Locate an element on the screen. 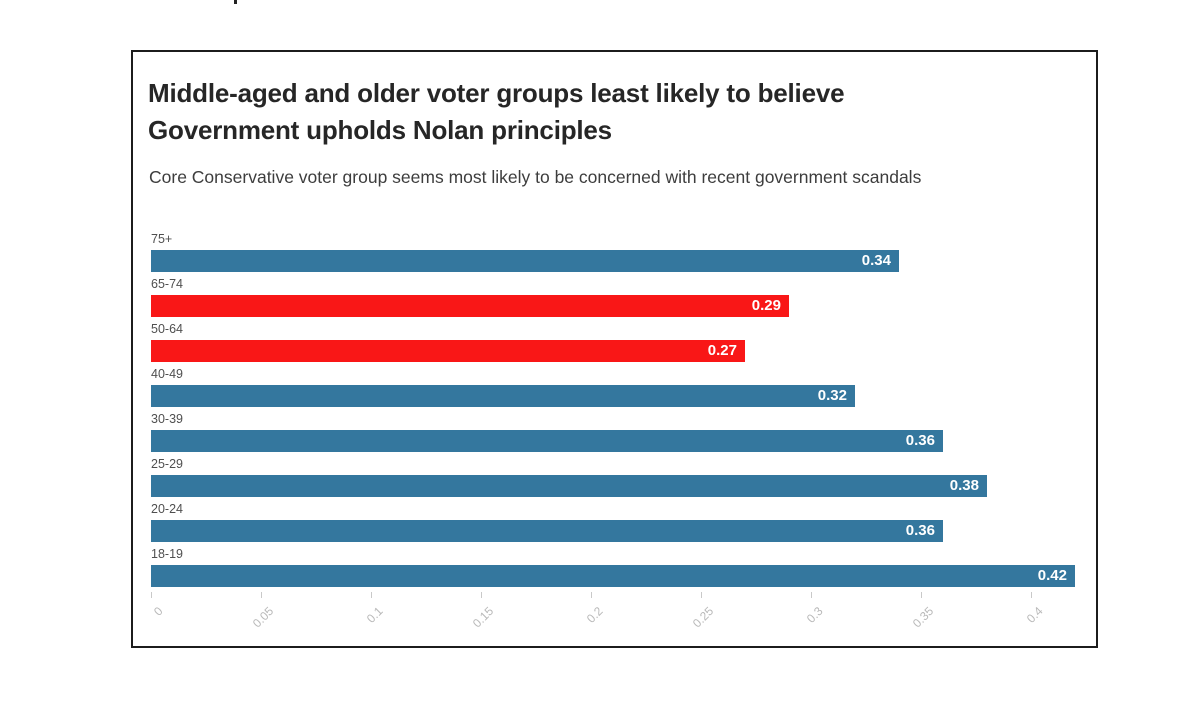 The width and height of the screenshot is (1200, 707). bar-row: 40-49 0.32 is located at coordinates (618, 387).